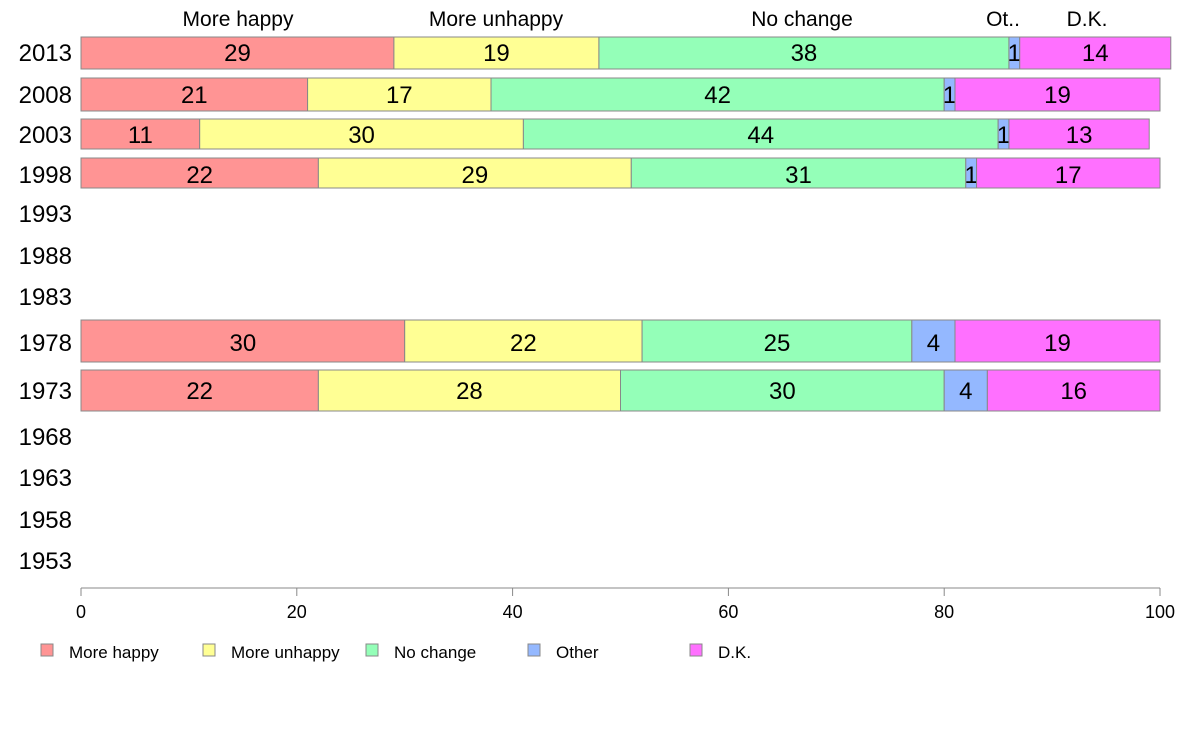 This screenshot has width=1188, height=736. I want to click on bar-value-label: 28, so click(469, 391).